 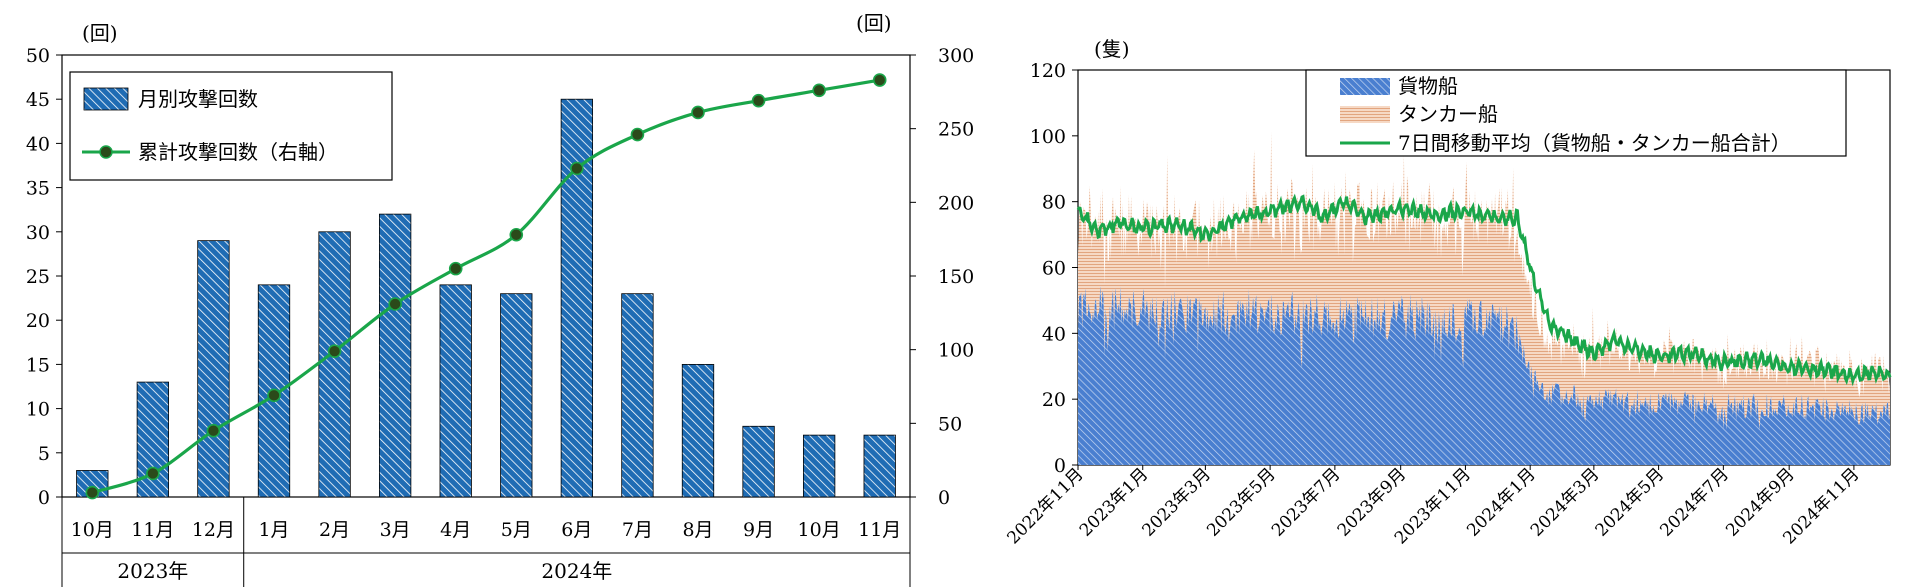 I want to click on y-tick-label: 60, so click(x=1054, y=269).